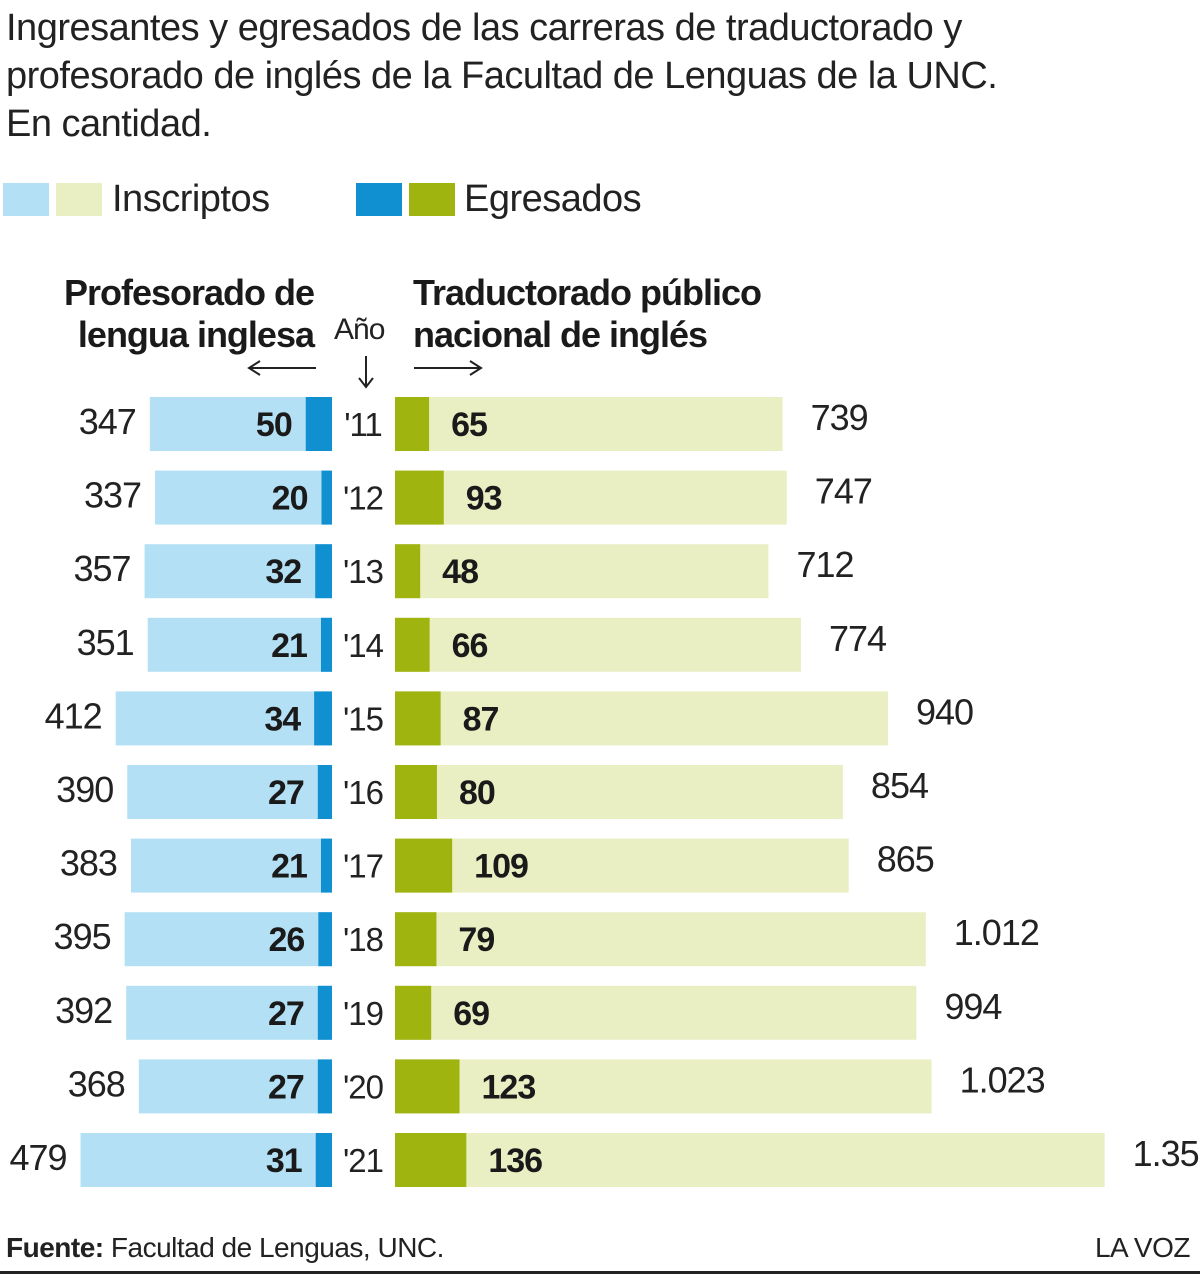 This screenshot has height=1276, width=1200. I want to click on trad-inscriptos-label: 1.012, so click(996, 932).